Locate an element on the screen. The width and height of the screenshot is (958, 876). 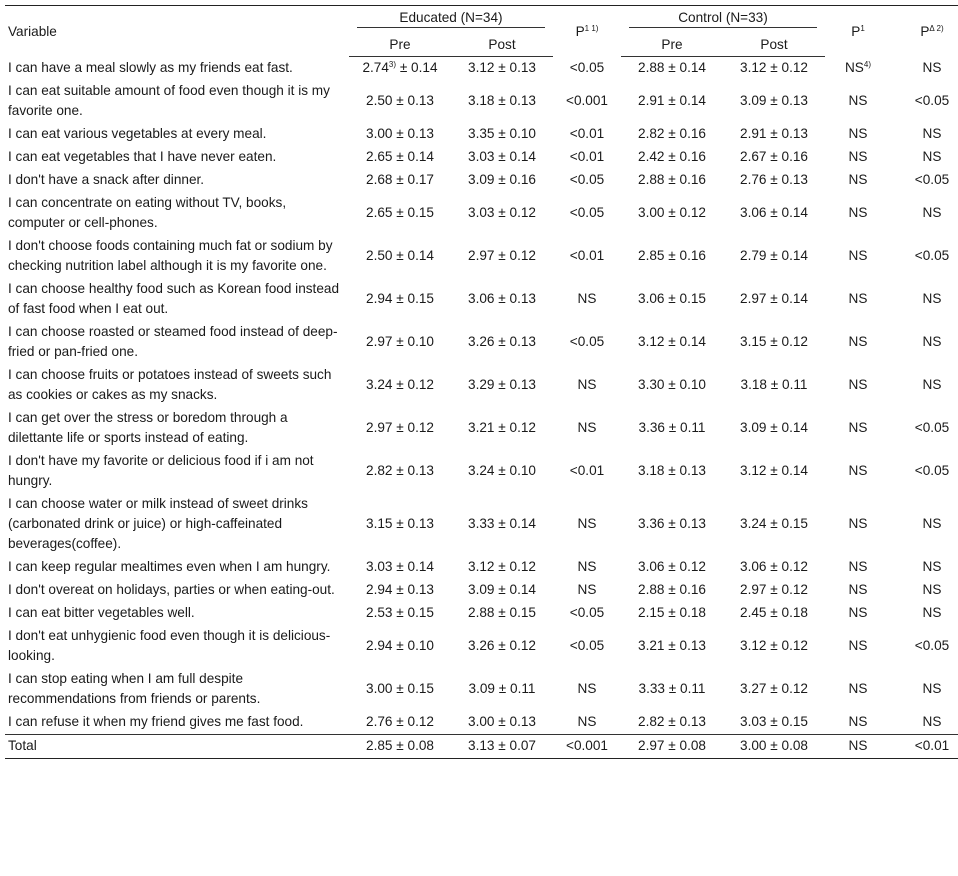
educated-pre-cell: 2.68 ± 0.17 is located at coordinates (400, 180).